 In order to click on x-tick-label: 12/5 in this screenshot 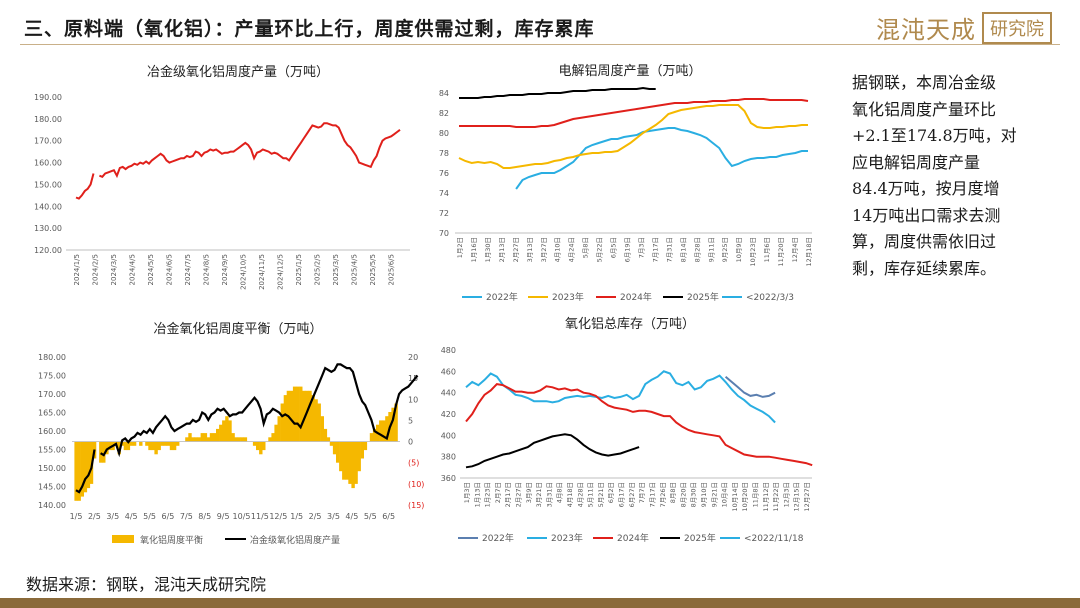, I will do `click(278, 516)`.